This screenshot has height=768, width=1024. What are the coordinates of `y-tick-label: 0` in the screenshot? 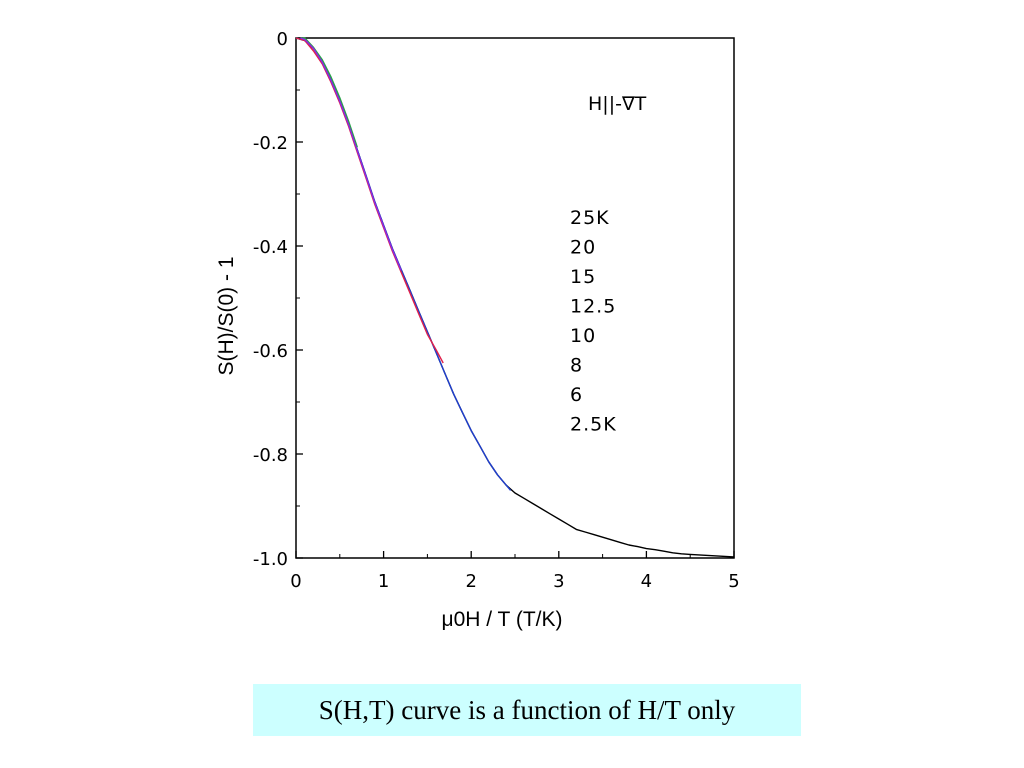 It's located at (282, 39).